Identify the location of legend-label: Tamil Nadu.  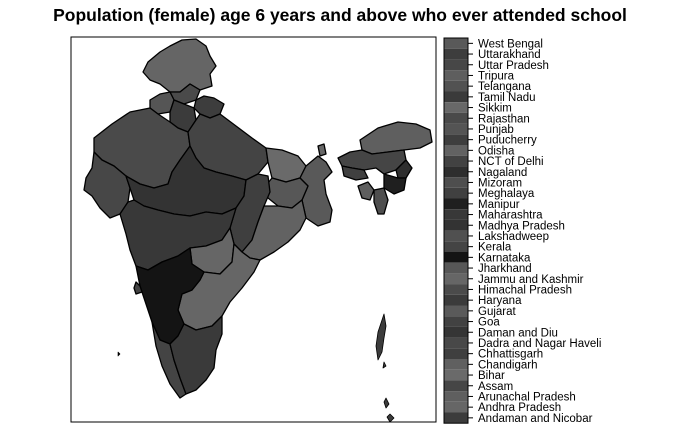
(507, 98).